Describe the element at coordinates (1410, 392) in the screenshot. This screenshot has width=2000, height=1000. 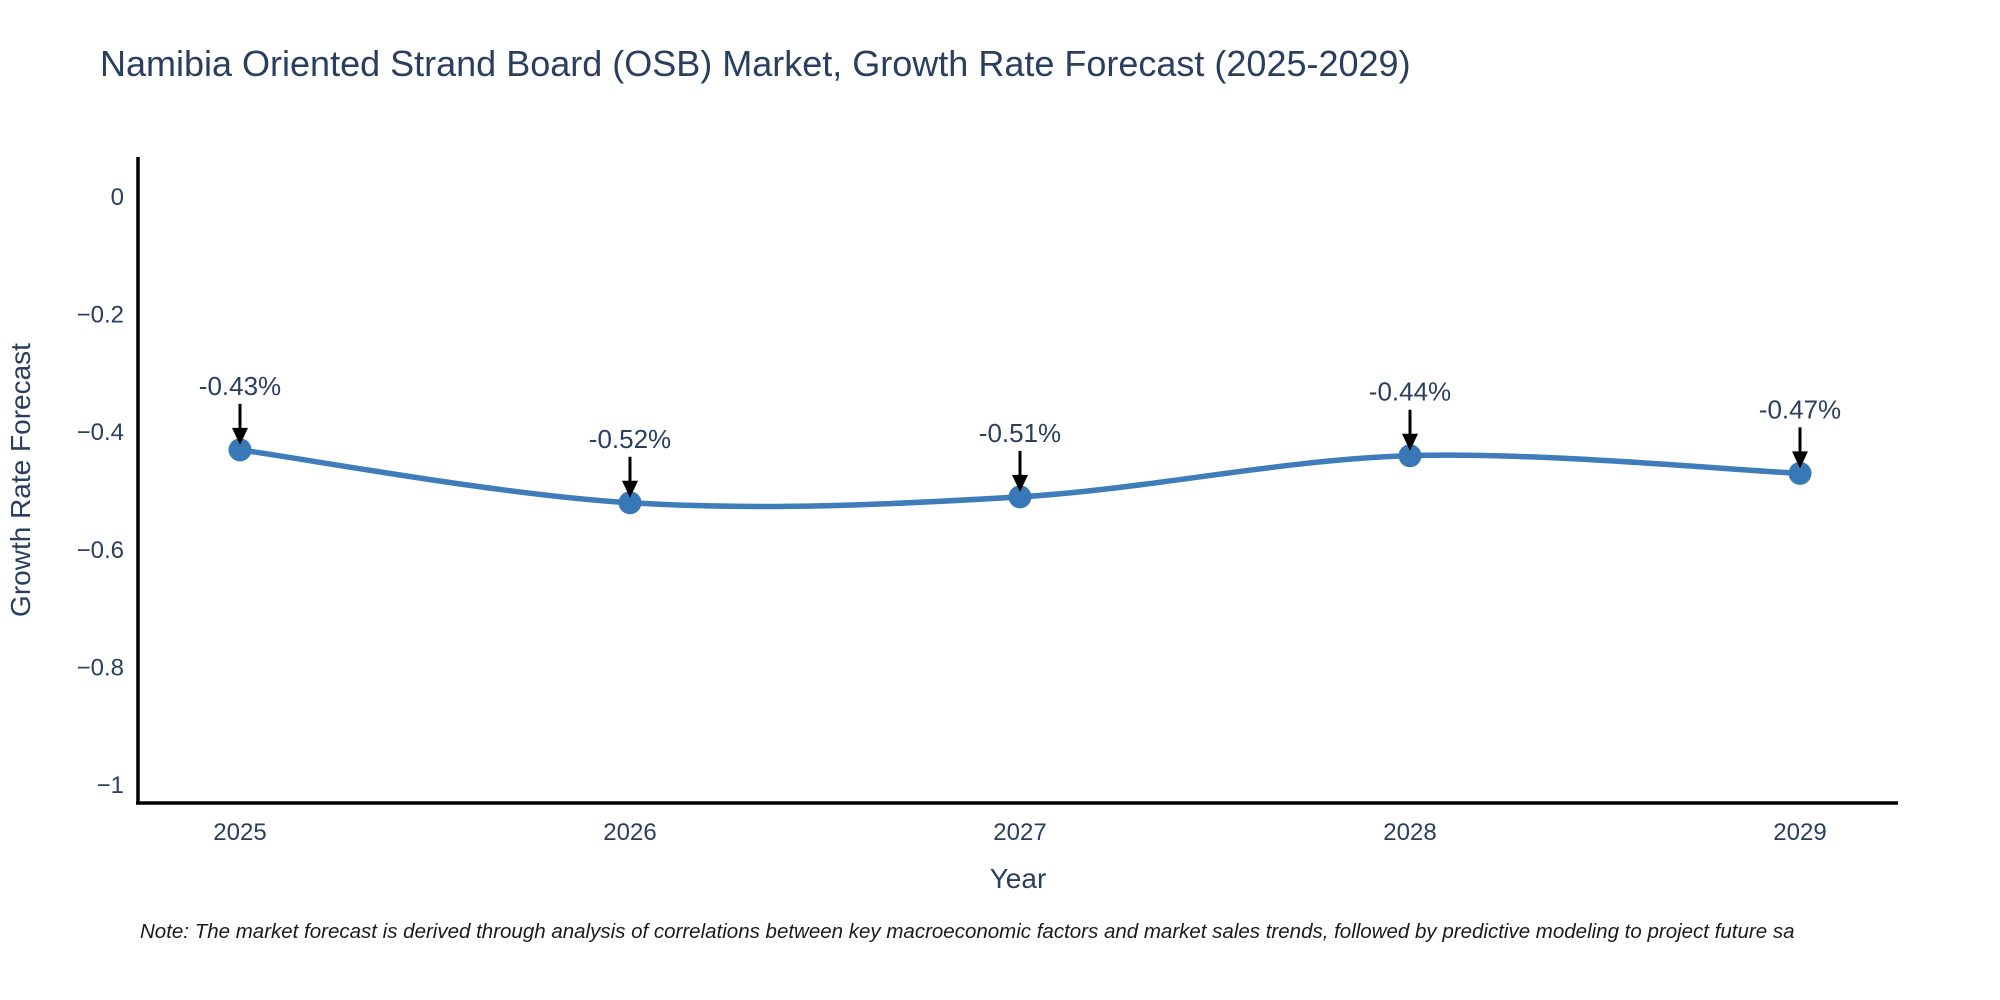
I see `point-annotation-label: -0.44%` at that location.